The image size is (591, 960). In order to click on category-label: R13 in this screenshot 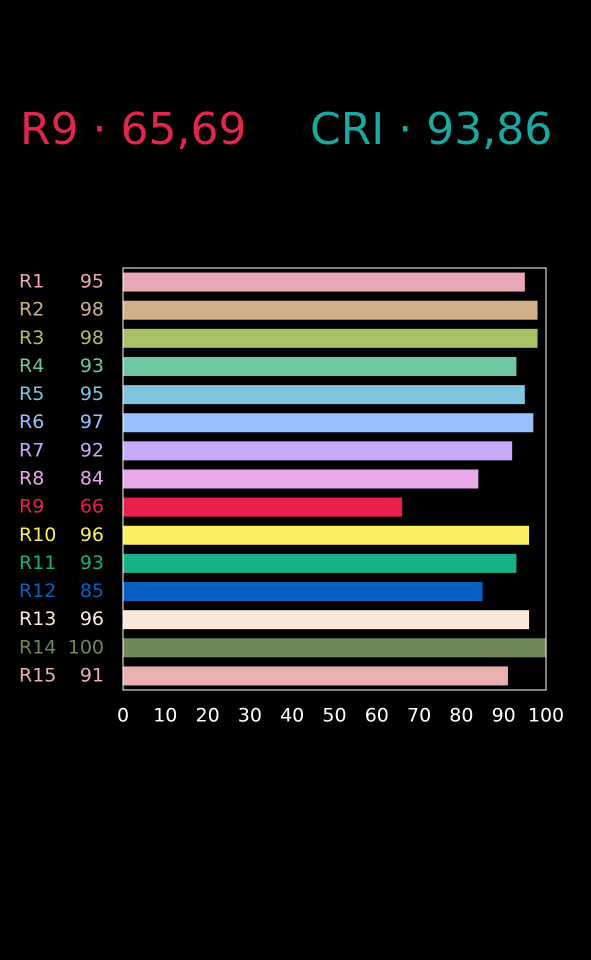, I will do `click(37, 619)`.